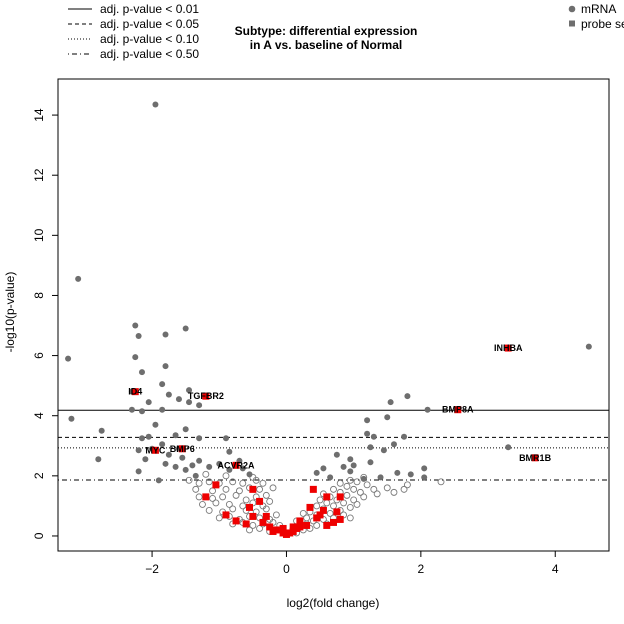 Image resolution: width=624 pixels, height=624 pixels. What do you see at coordinates (598, 9) in the screenshot?
I see `legend-mrna-label: mRNA` at bounding box center [598, 9].